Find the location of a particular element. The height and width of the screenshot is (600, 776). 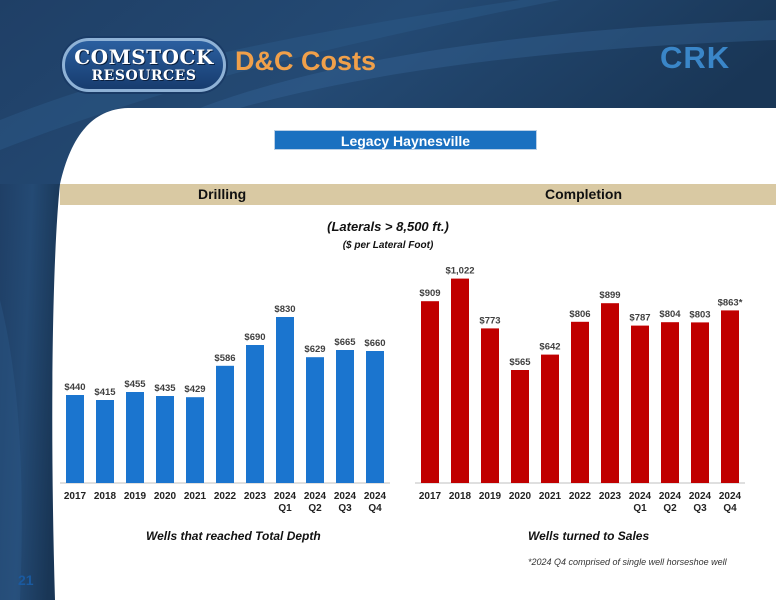

completion-data-label: $899 is located at coordinates (609, 295).